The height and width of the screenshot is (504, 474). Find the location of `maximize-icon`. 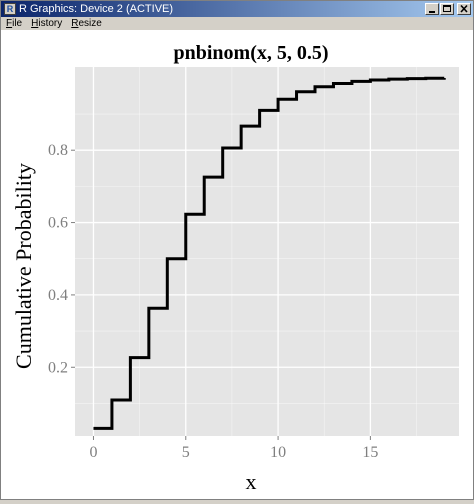

maximize-icon is located at coordinates (447, 9).